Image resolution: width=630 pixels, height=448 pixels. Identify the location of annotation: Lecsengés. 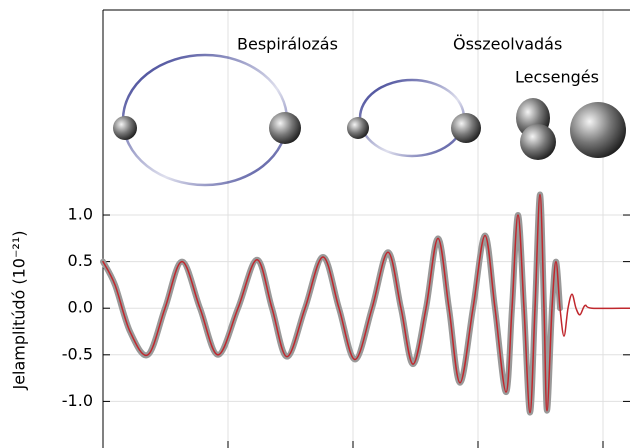
(557, 77).